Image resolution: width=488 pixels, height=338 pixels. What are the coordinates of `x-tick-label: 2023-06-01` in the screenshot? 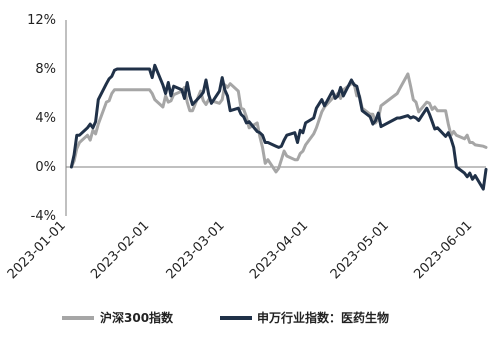 It's located at (443, 250).